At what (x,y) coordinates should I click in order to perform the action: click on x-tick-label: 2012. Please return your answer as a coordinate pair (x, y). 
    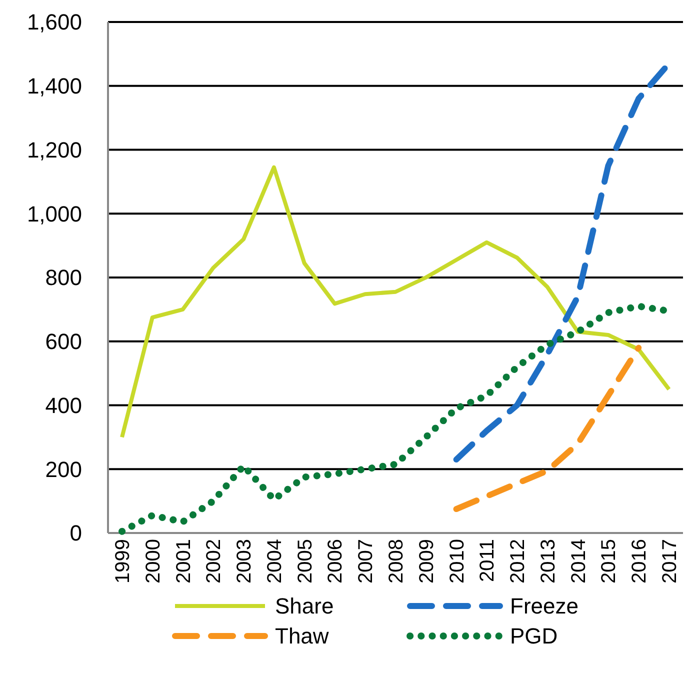
    Looking at the image, I should click on (518, 561).